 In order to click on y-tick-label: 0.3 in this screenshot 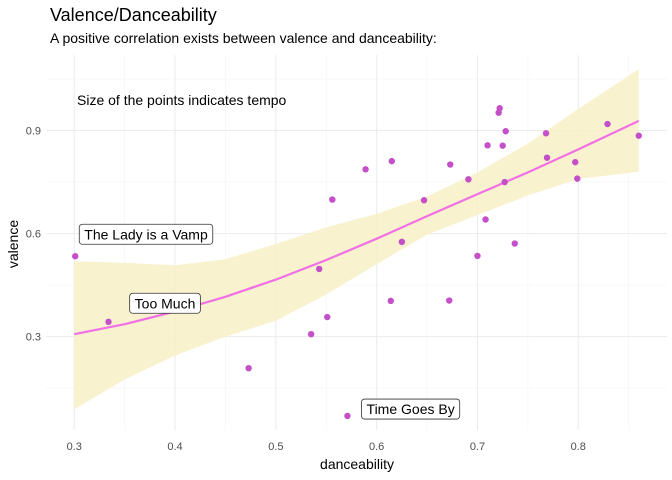, I will do `click(33, 338)`.